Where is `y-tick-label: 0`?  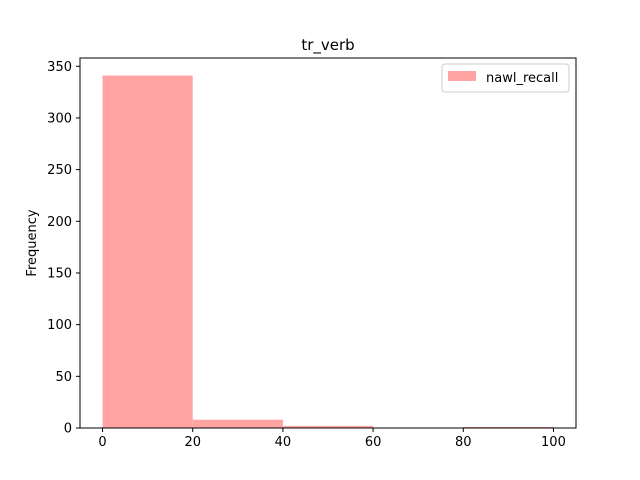
y-tick-label: 0 is located at coordinates (68, 429).